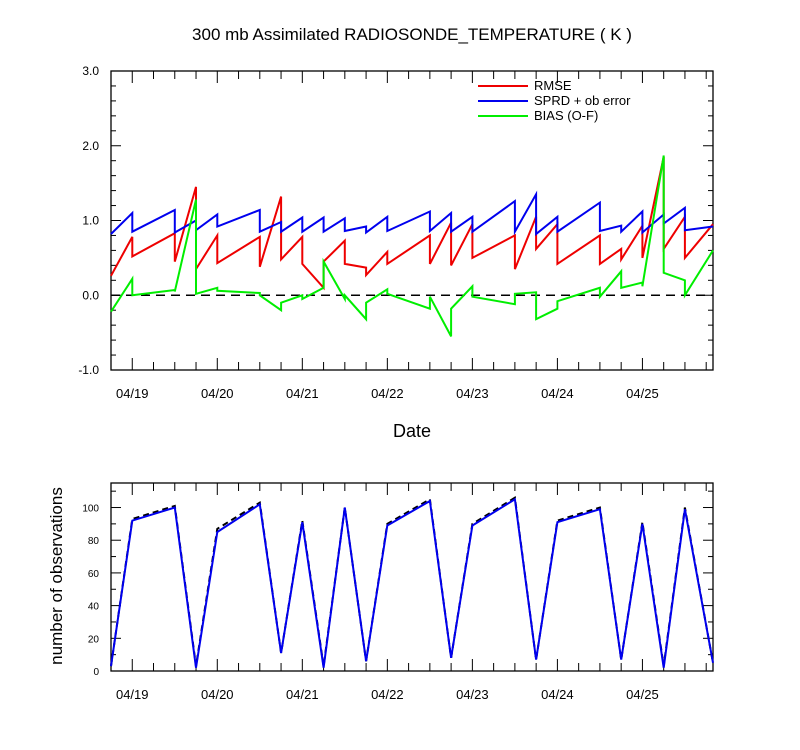 Image resolution: width=800 pixels, height=750 pixels. What do you see at coordinates (412, 431) in the screenshot?
I see `x-axis-label: Date` at bounding box center [412, 431].